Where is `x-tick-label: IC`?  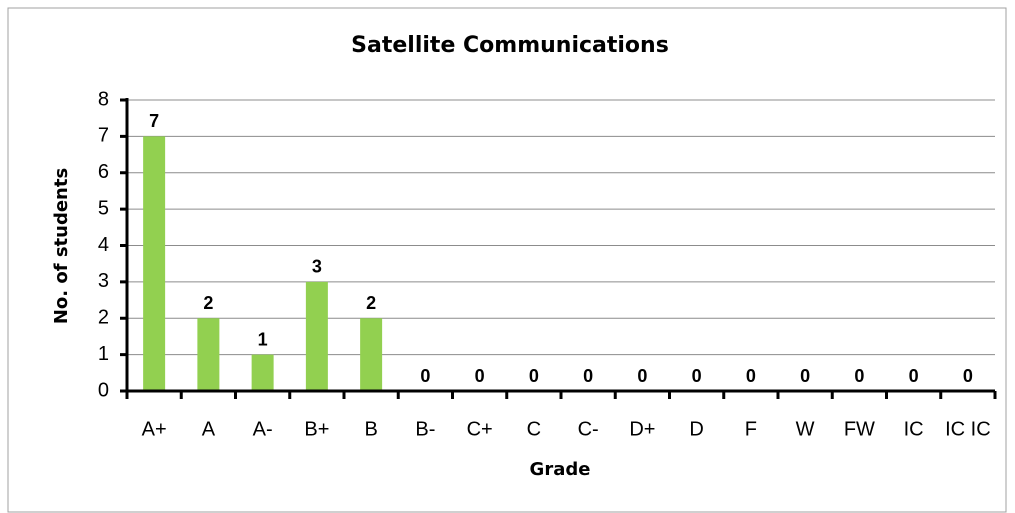 x-tick-label: IC is located at coordinates (914, 429).